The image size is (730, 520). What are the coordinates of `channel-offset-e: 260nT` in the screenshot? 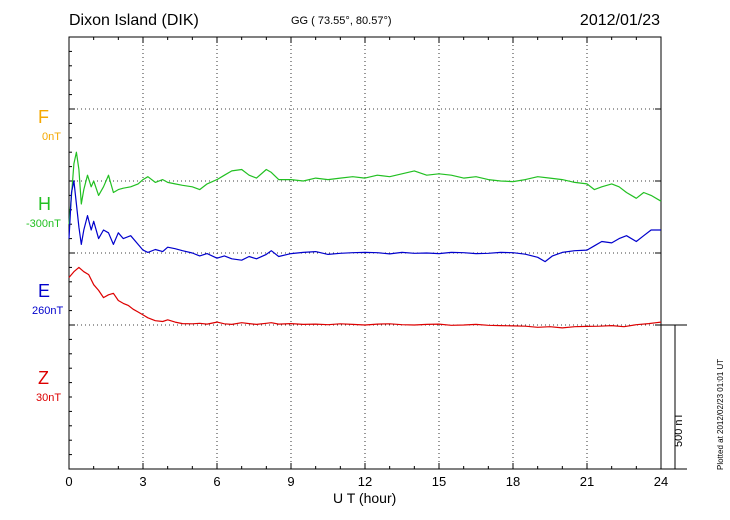 It's located at (48, 311).